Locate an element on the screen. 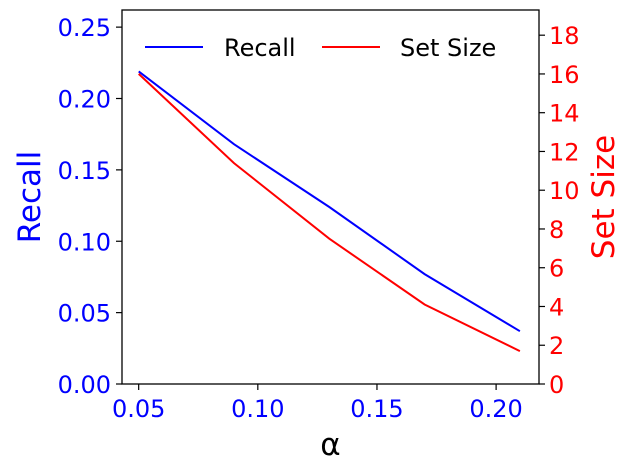 This screenshot has height=471, width=631. y-left-tick-label: 0.20 is located at coordinates (84, 100).